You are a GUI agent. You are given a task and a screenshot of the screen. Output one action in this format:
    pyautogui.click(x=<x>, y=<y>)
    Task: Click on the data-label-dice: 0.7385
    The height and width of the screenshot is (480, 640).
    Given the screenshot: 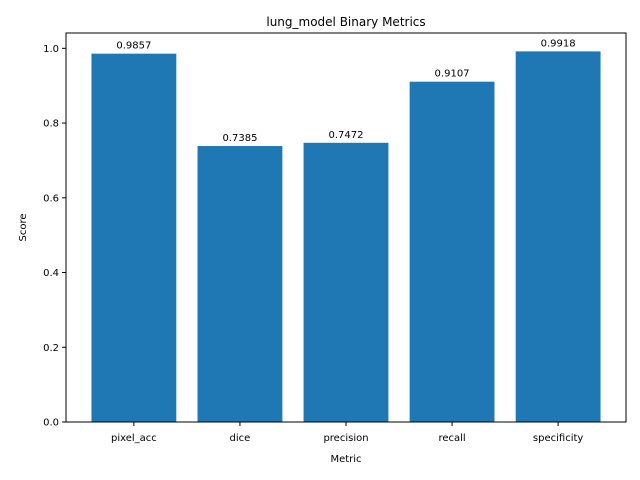 What is the action you would take?
    pyautogui.click(x=239, y=138)
    